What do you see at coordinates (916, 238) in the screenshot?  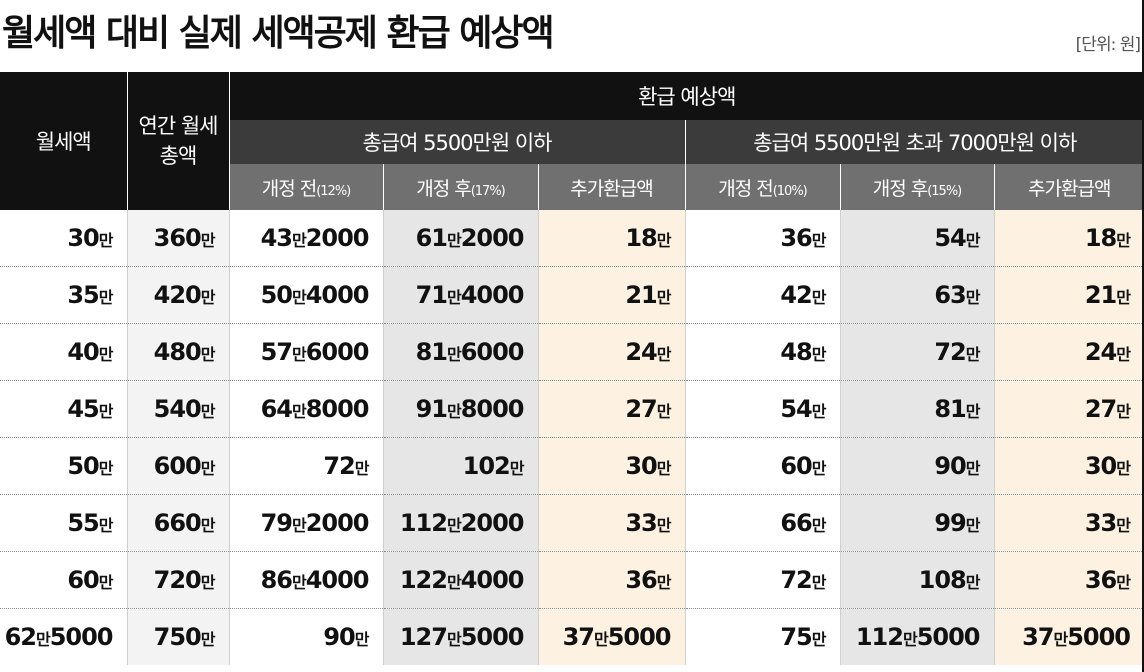 I see `cell-g2-after: 54만` at bounding box center [916, 238].